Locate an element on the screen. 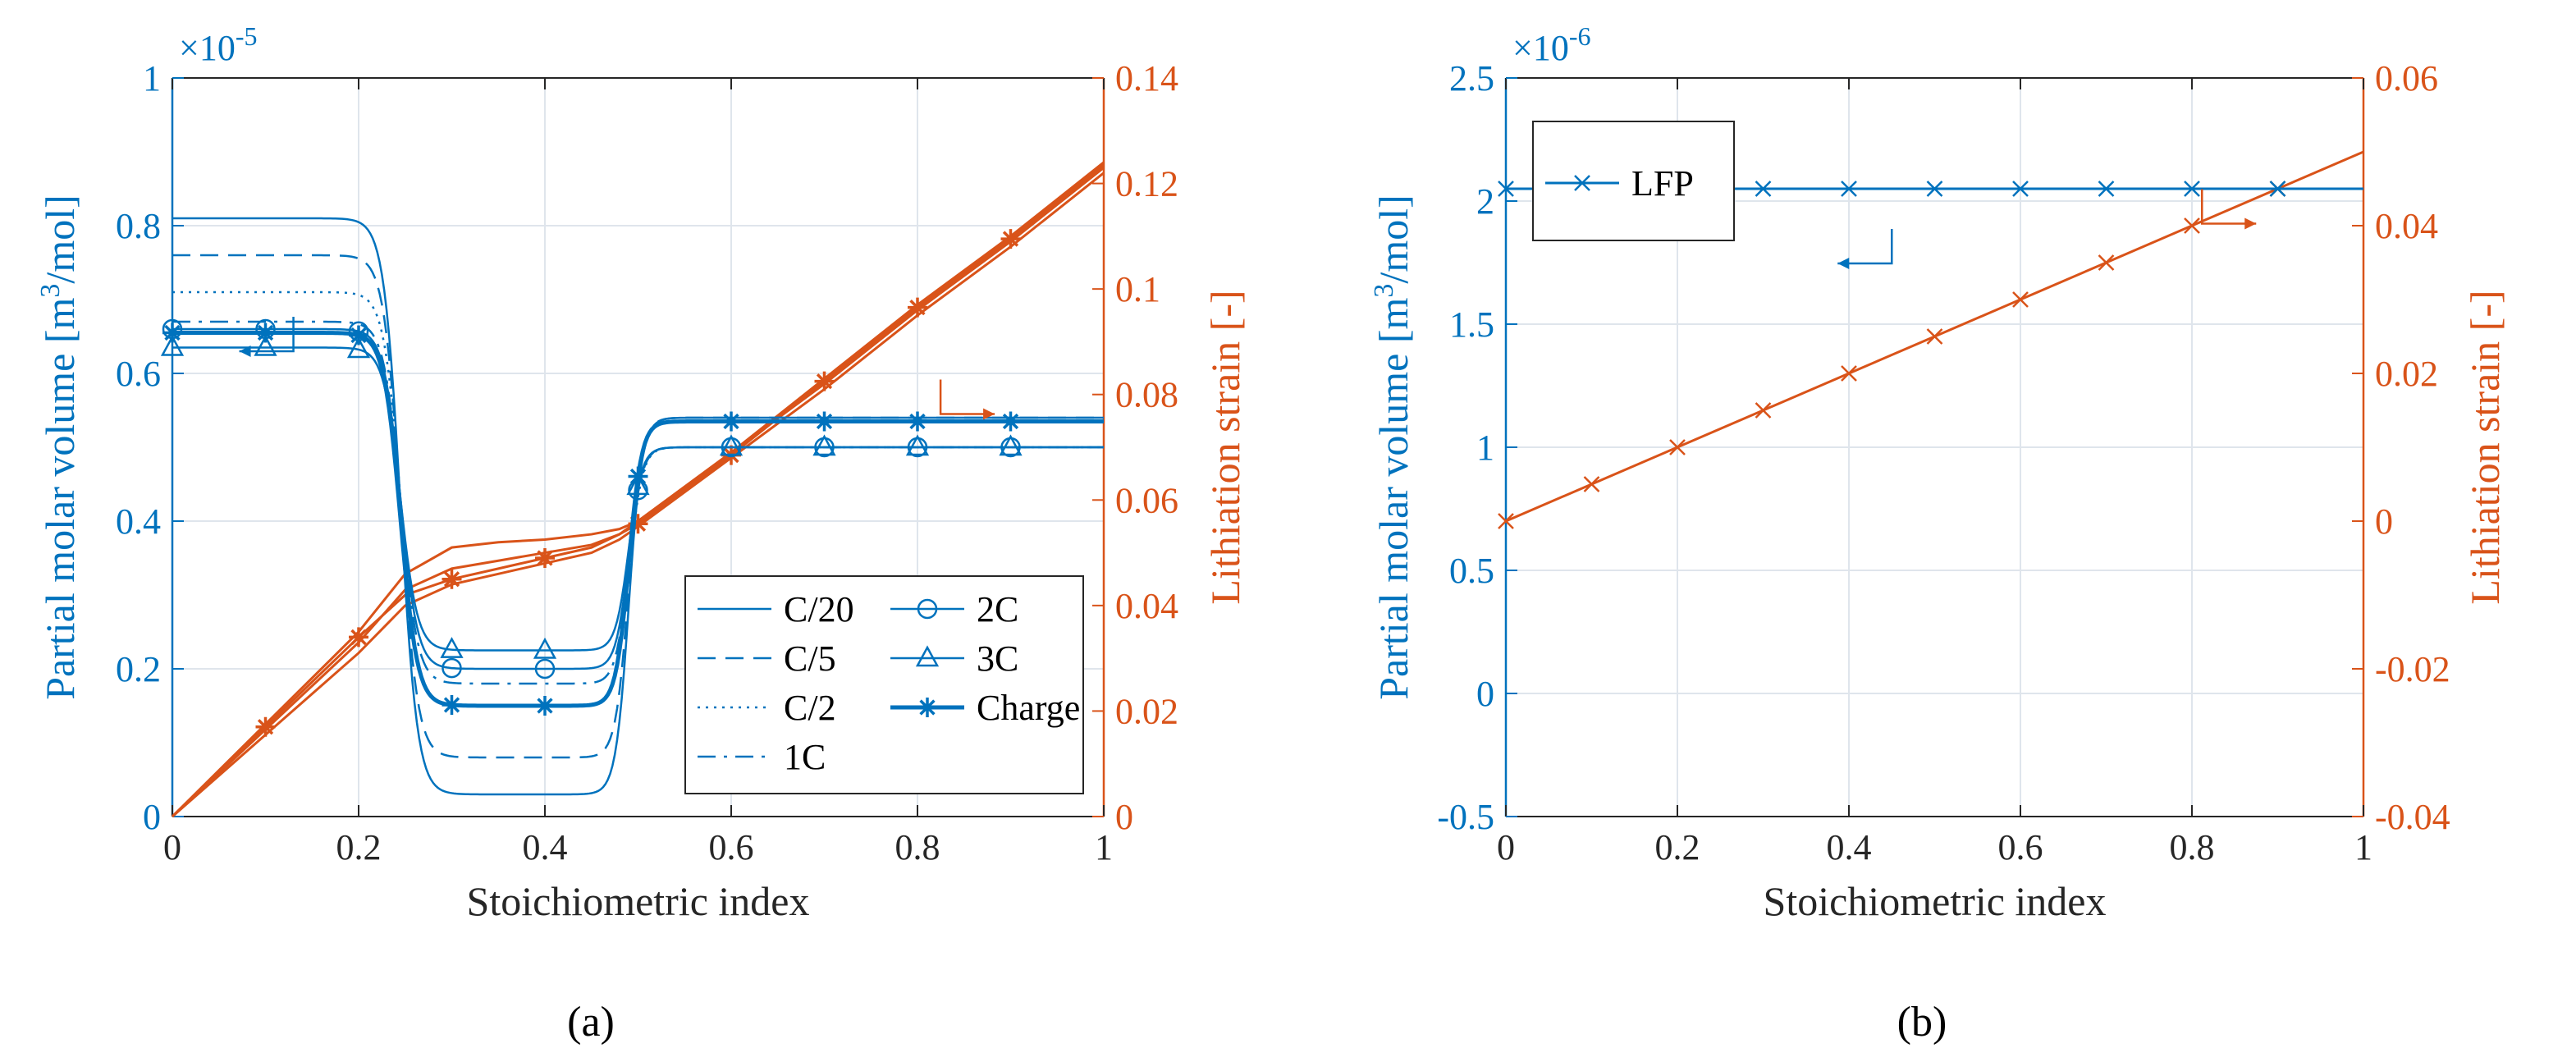  a-y-left-tick-label: 1 is located at coordinates (152, 78).